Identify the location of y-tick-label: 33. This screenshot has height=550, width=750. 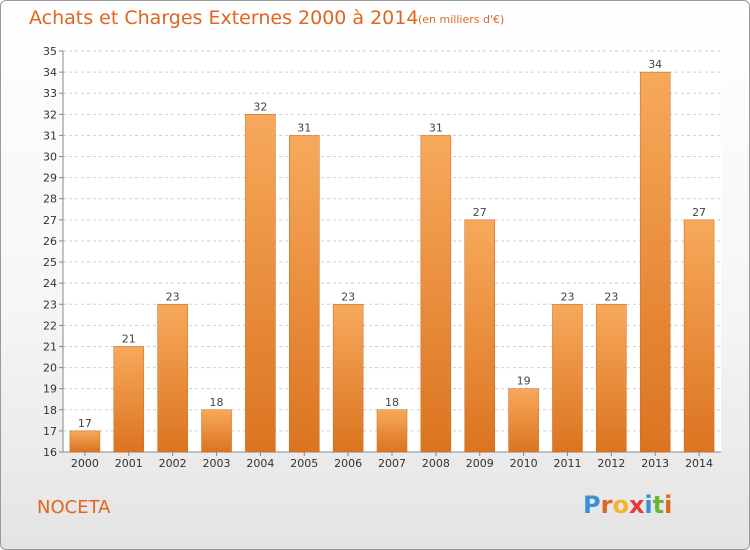
(50, 93).